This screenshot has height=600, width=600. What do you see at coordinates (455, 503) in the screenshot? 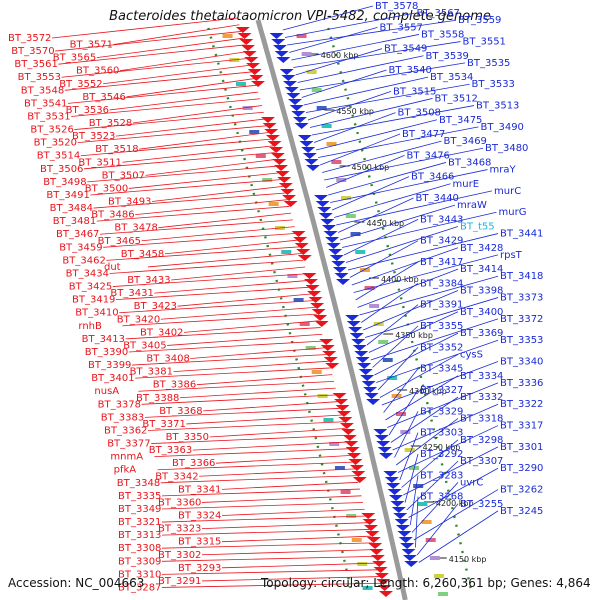
I see `tick-label: 4200 kbp` at bounding box center [455, 503].